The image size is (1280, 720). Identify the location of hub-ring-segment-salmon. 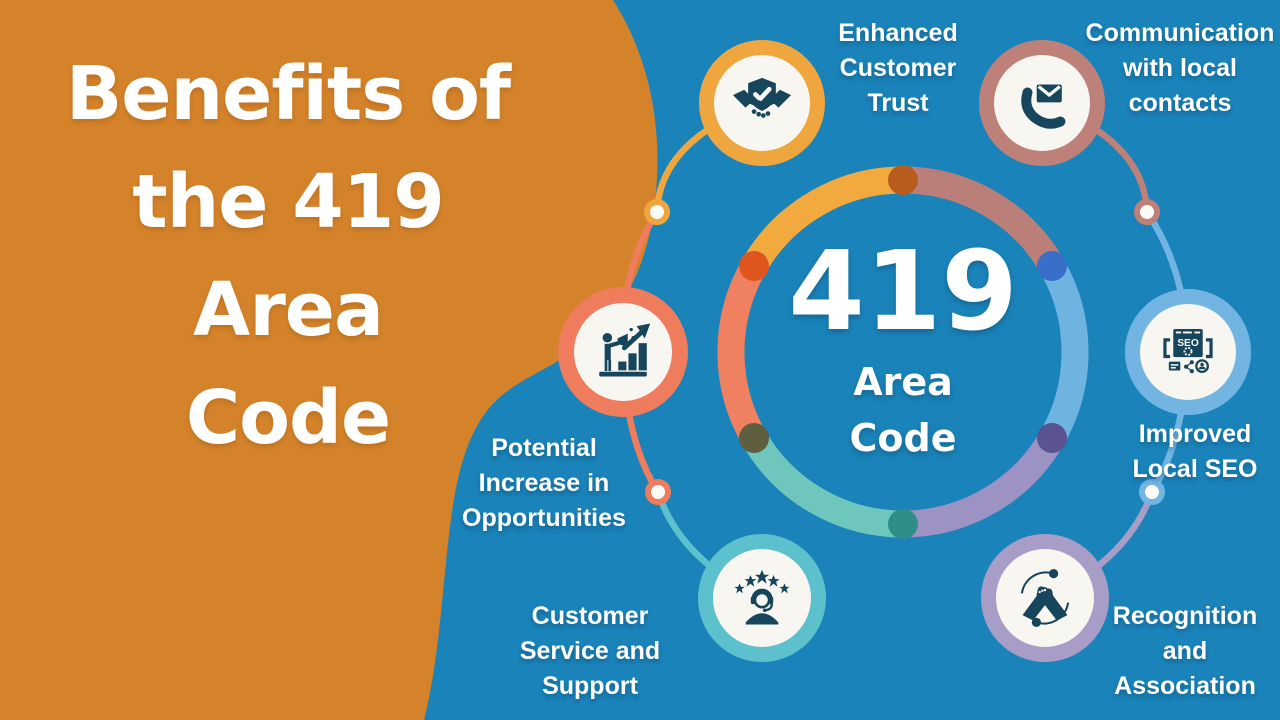
(741, 352).